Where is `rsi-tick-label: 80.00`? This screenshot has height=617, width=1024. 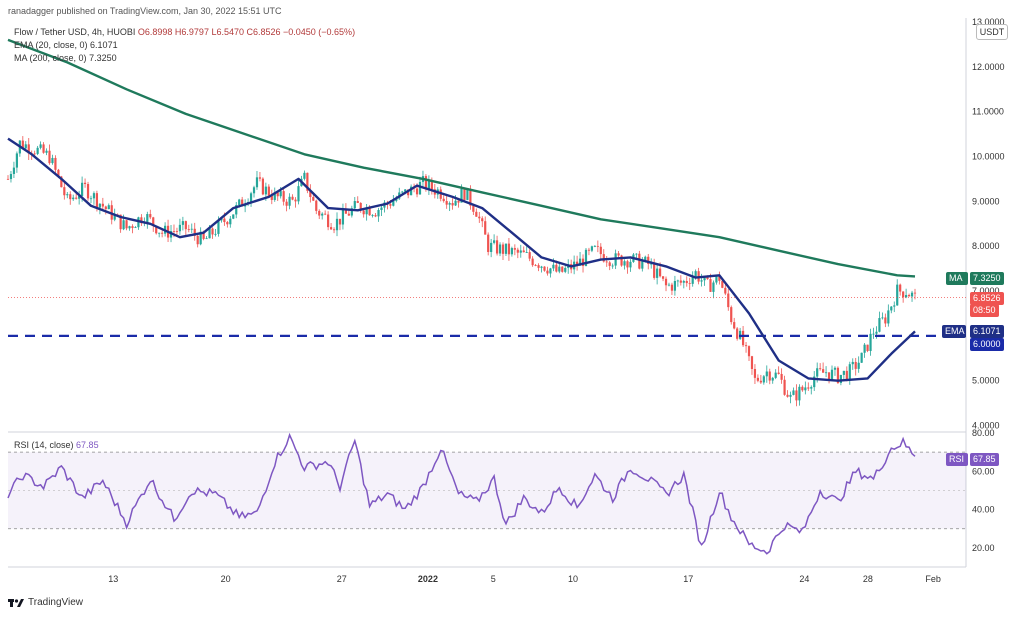
rsi-tick-label: 80.00 is located at coordinates (983, 433).